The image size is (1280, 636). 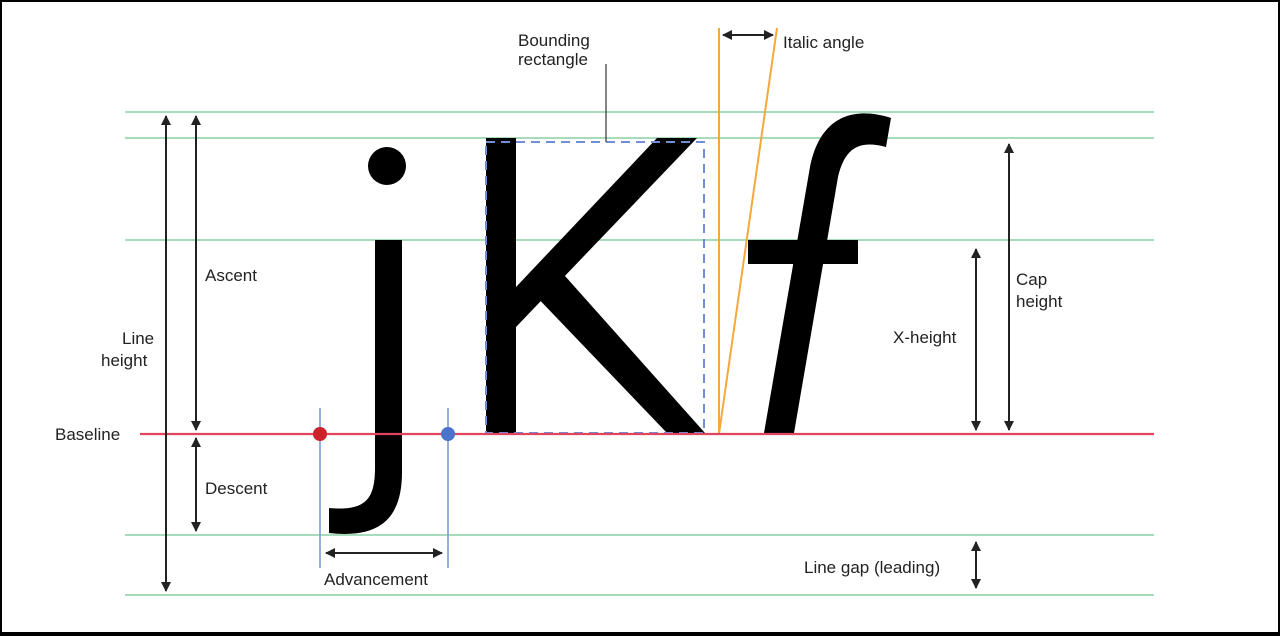 What do you see at coordinates (320, 434) in the screenshot?
I see `advance-start-dot` at bounding box center [320, 434].